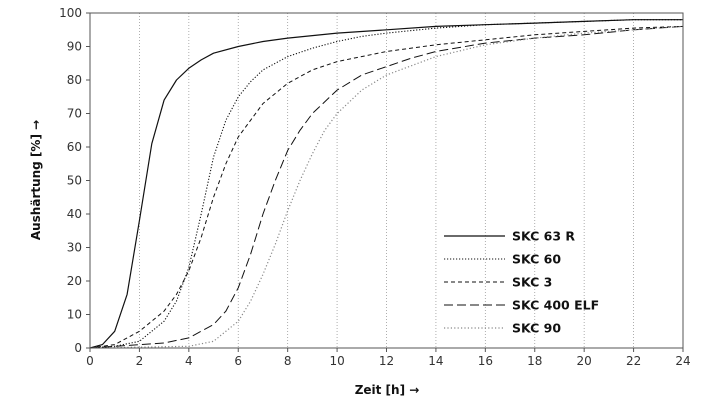 This screenshot has width=702, height=407. I want to click on x-tick-label: 20, so click(584, 361).